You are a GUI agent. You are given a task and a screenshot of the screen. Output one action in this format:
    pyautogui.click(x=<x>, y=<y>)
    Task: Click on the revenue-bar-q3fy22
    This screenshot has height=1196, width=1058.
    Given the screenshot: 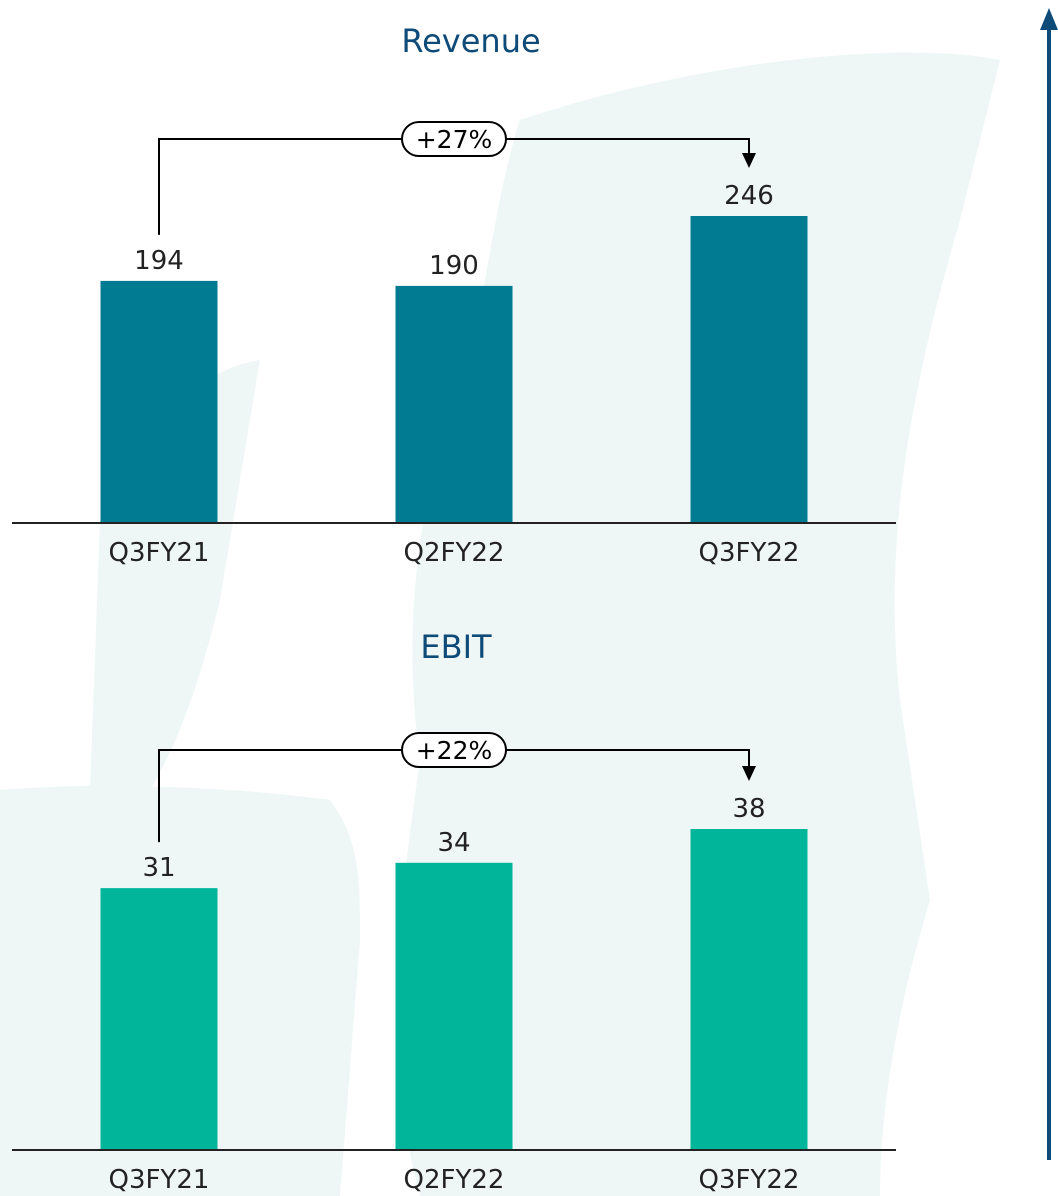 What is the action you would take?
    pyautogui.click(x=749, y=369)
    